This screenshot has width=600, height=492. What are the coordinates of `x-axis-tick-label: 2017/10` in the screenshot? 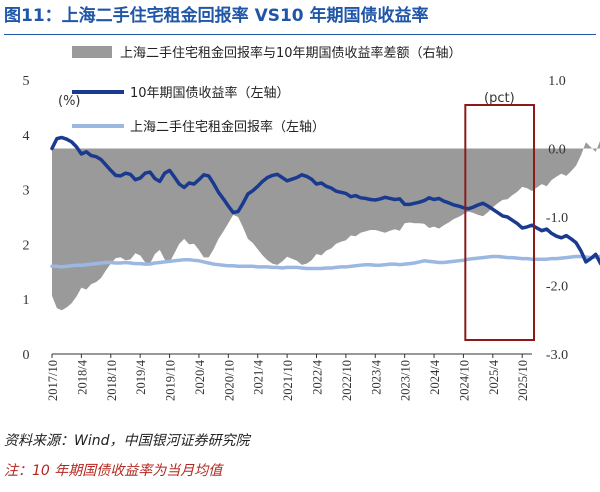 It's located at (53, 380).